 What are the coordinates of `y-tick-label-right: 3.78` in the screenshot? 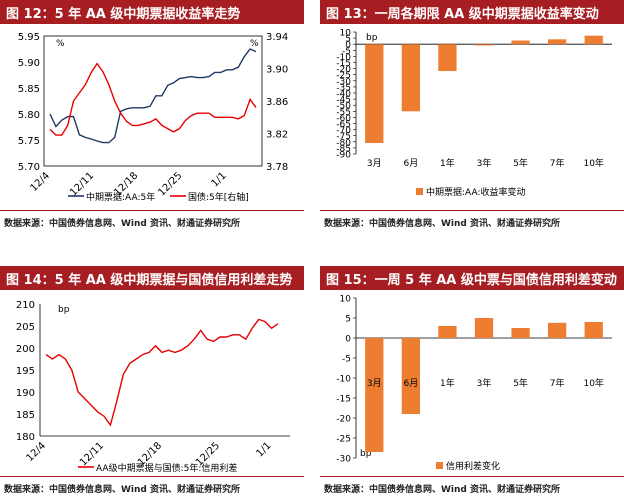 It's located at (277, 167).